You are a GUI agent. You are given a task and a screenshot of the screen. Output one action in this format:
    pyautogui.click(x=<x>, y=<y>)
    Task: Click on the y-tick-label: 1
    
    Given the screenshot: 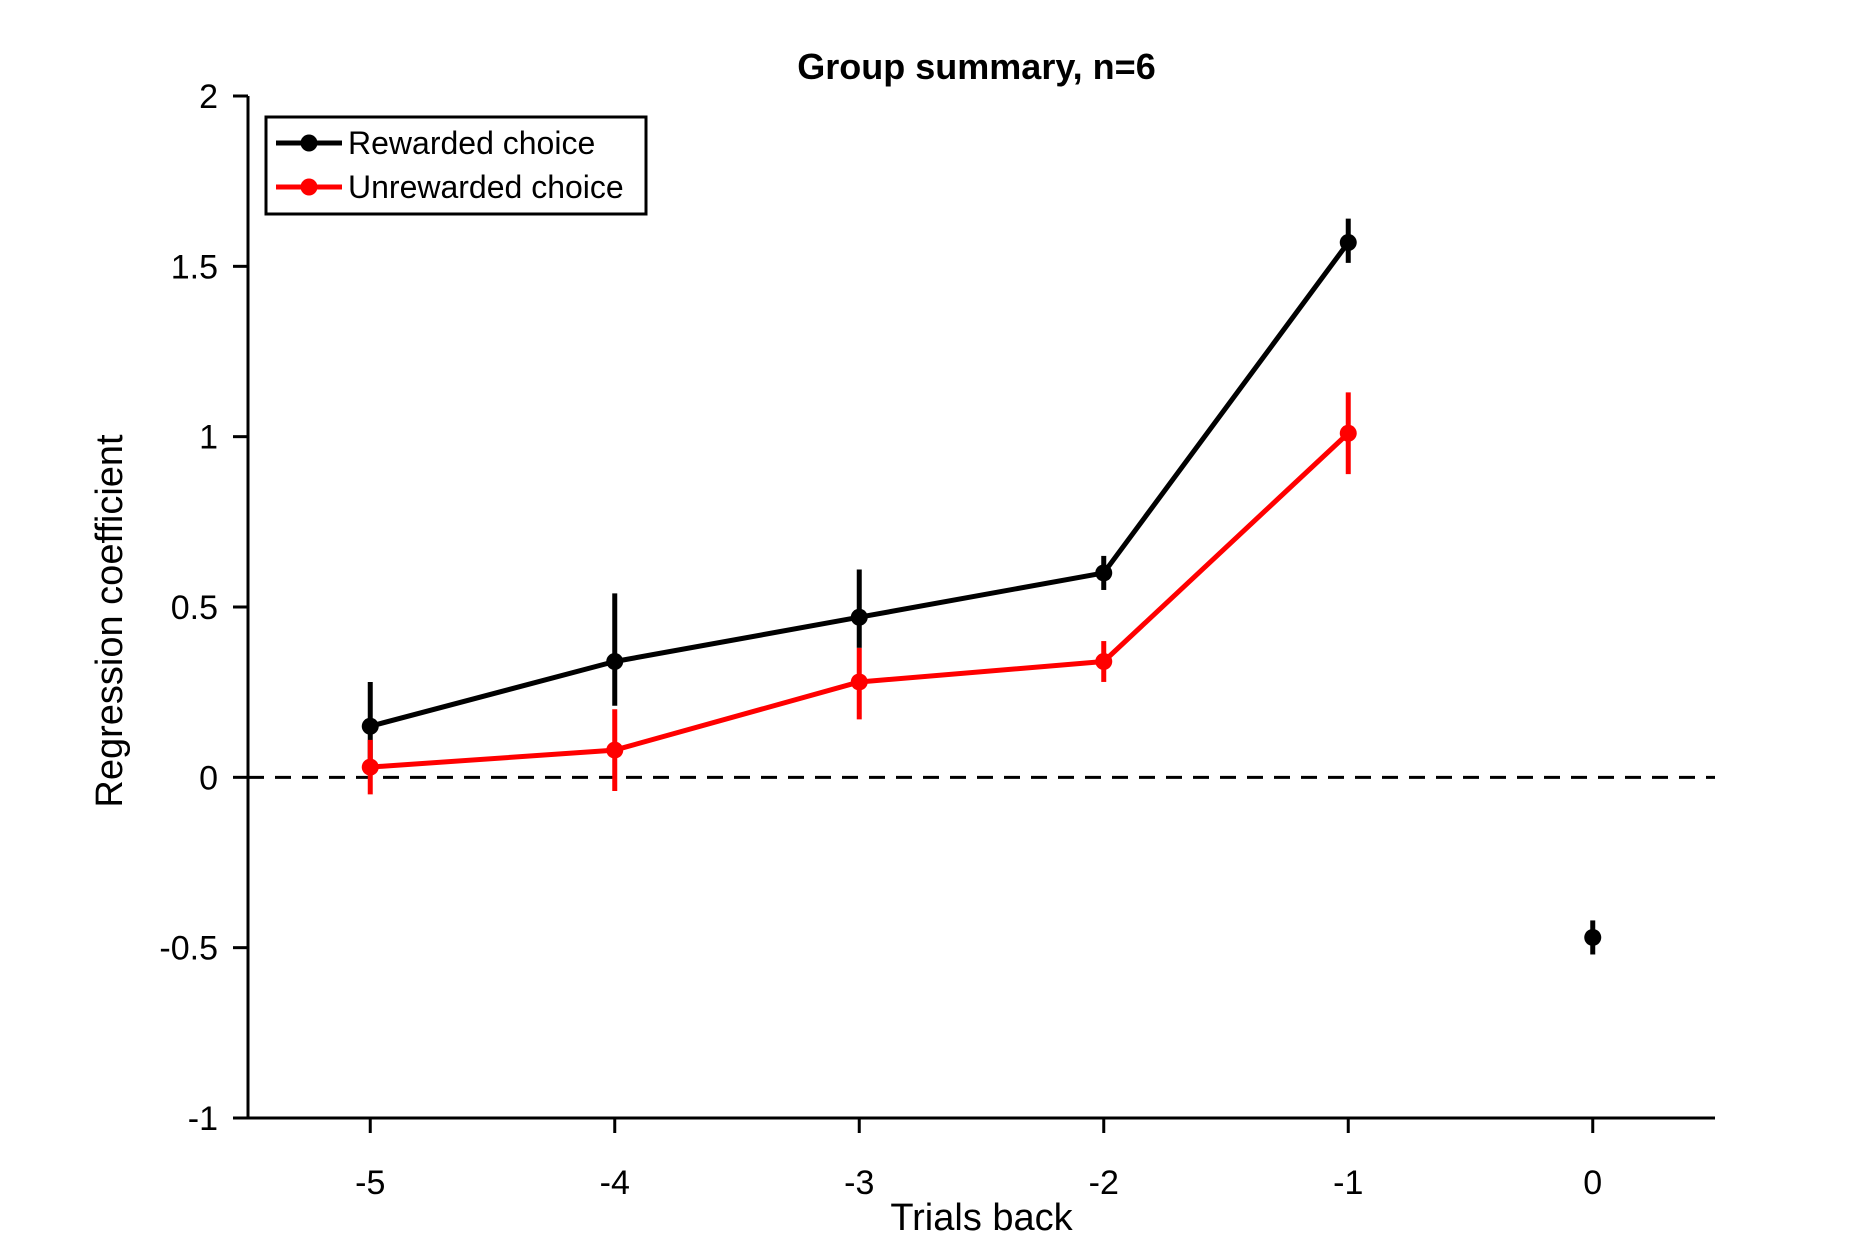 What is the action you would take?
    pyautogui.click(x=208, y=438)
    